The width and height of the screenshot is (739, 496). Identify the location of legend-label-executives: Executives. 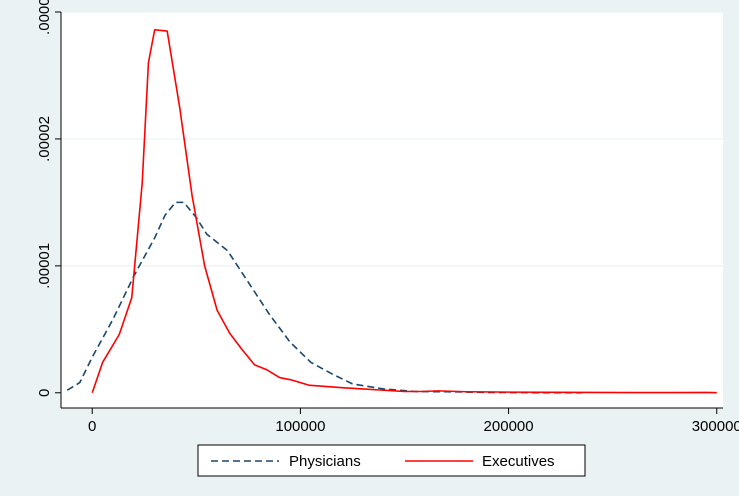
(518, 461).